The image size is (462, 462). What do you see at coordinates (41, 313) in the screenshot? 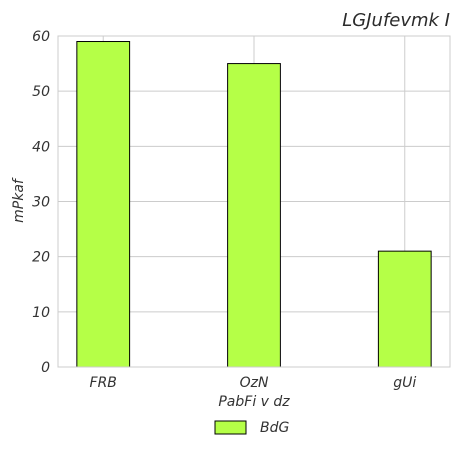
I see `y-tick-label: 10` at bounding box center [41, 313].